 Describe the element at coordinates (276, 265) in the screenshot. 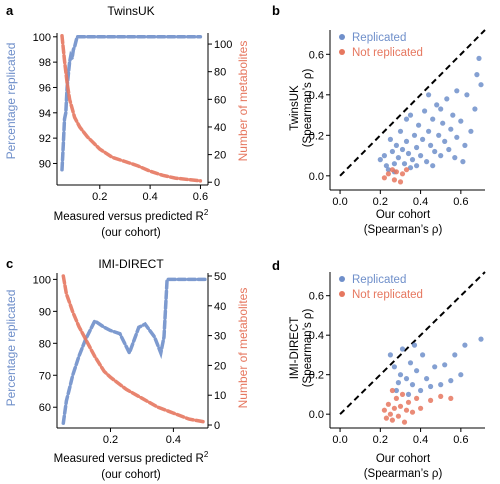

I see `panel-label-d: d` at that location.